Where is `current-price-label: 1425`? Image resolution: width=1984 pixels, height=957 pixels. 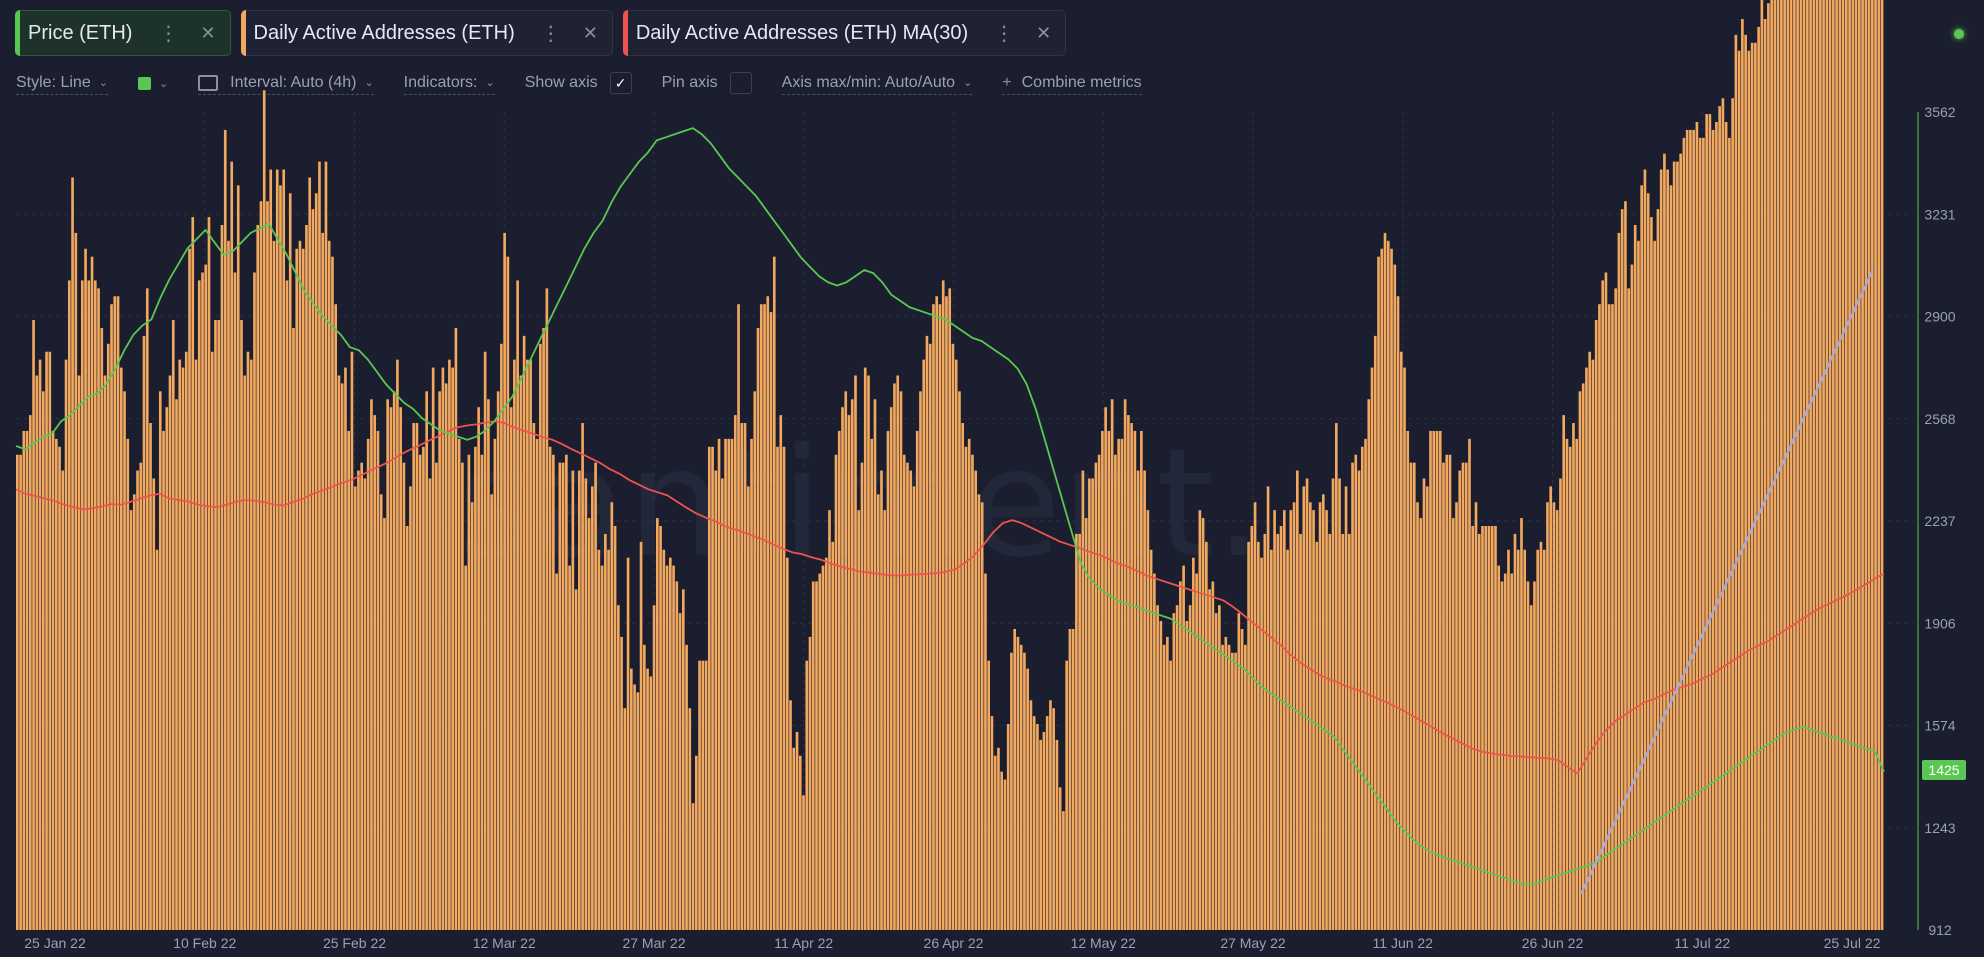 current-price-label: 1425 is located at coordinates (1943, 770).